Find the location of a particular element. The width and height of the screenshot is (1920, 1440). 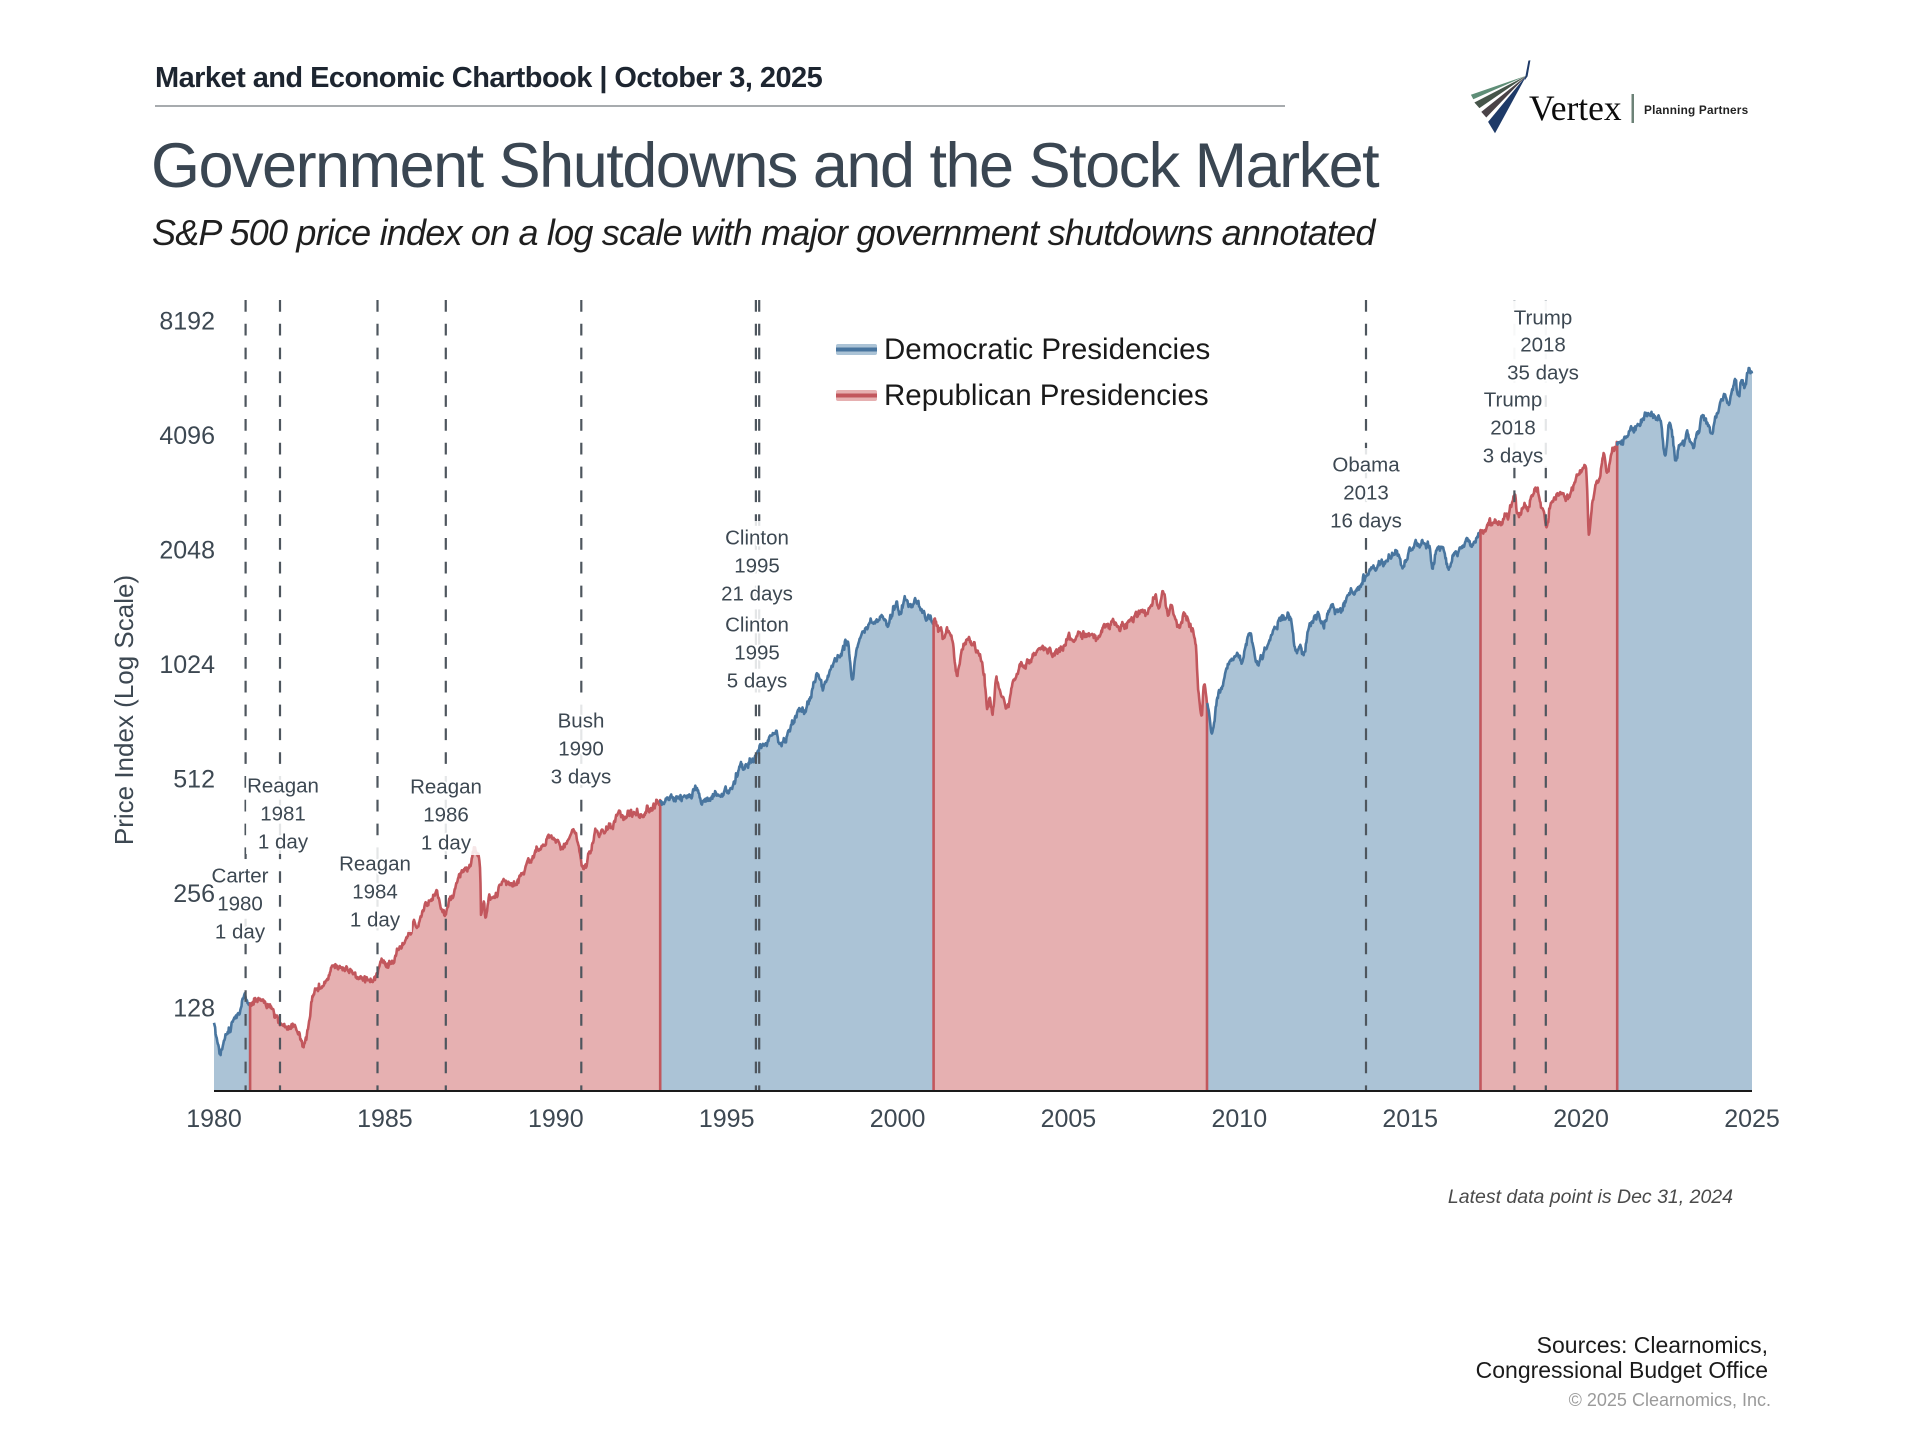

svg-text: Sources: Clearnomics, is located at coordinates (1652, 1345).